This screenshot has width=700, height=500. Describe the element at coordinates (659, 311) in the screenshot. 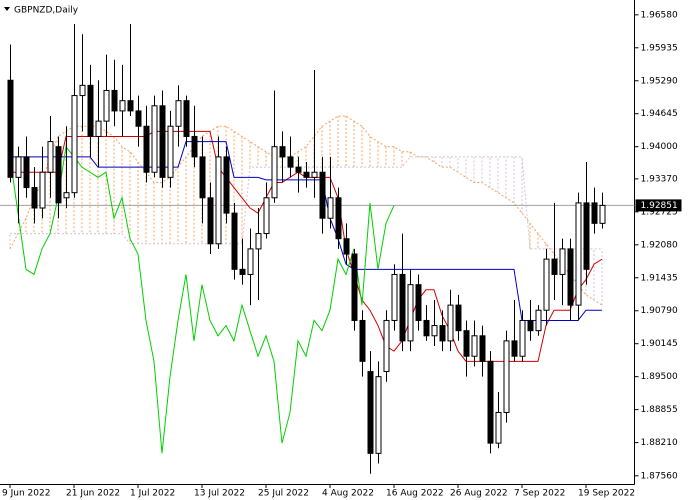

I see `y-tick-label: 1.90790` at that location.